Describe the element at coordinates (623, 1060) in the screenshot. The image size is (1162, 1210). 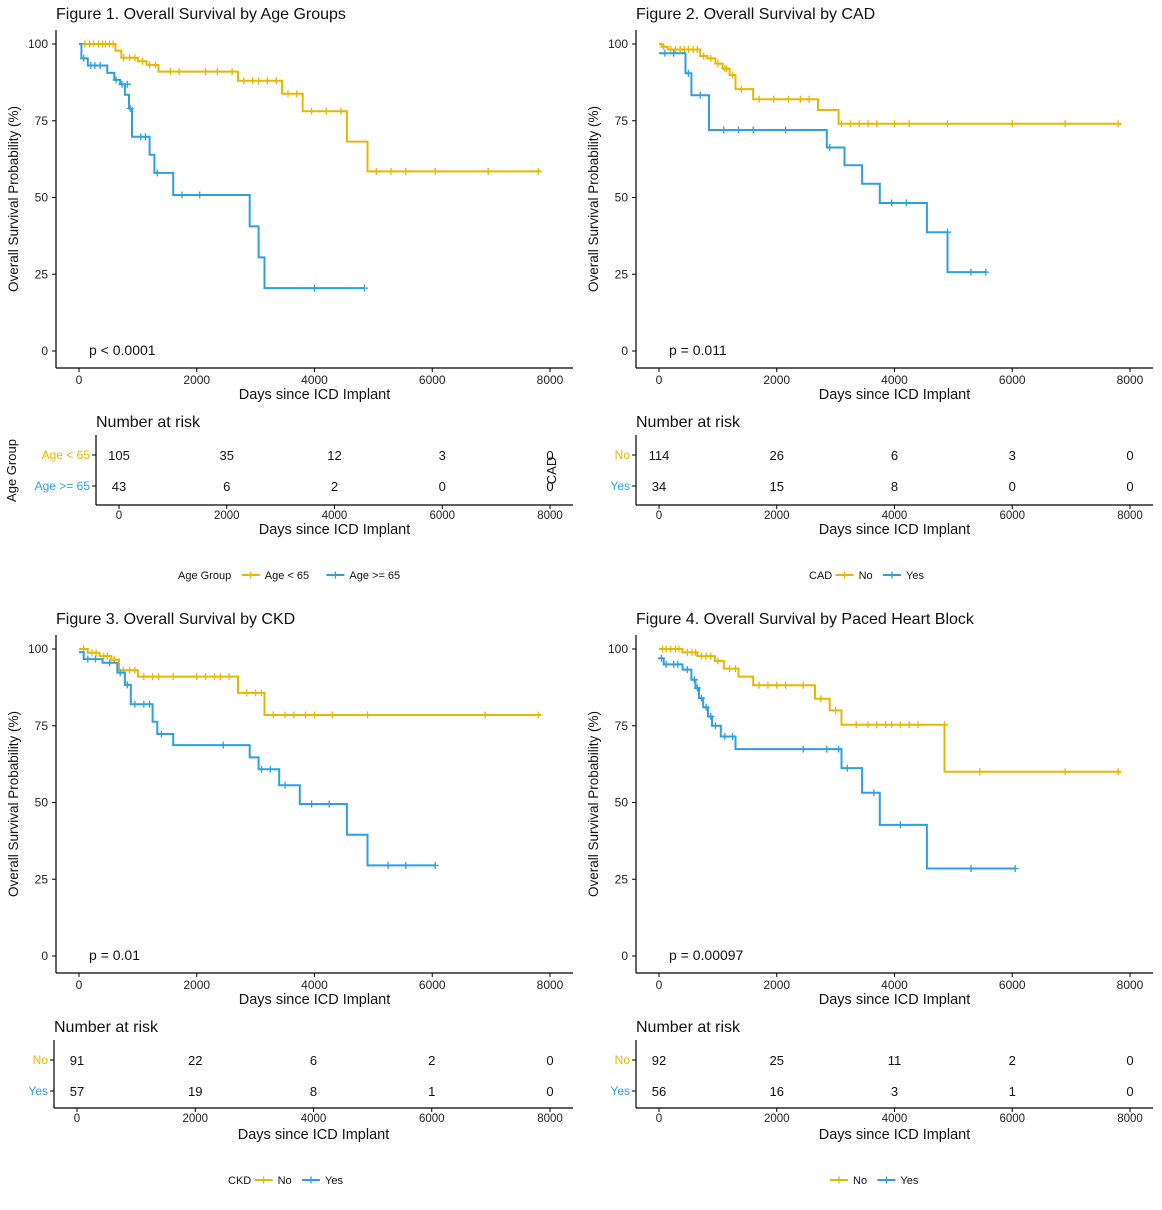
I see `risk-row-label: No` at that location.